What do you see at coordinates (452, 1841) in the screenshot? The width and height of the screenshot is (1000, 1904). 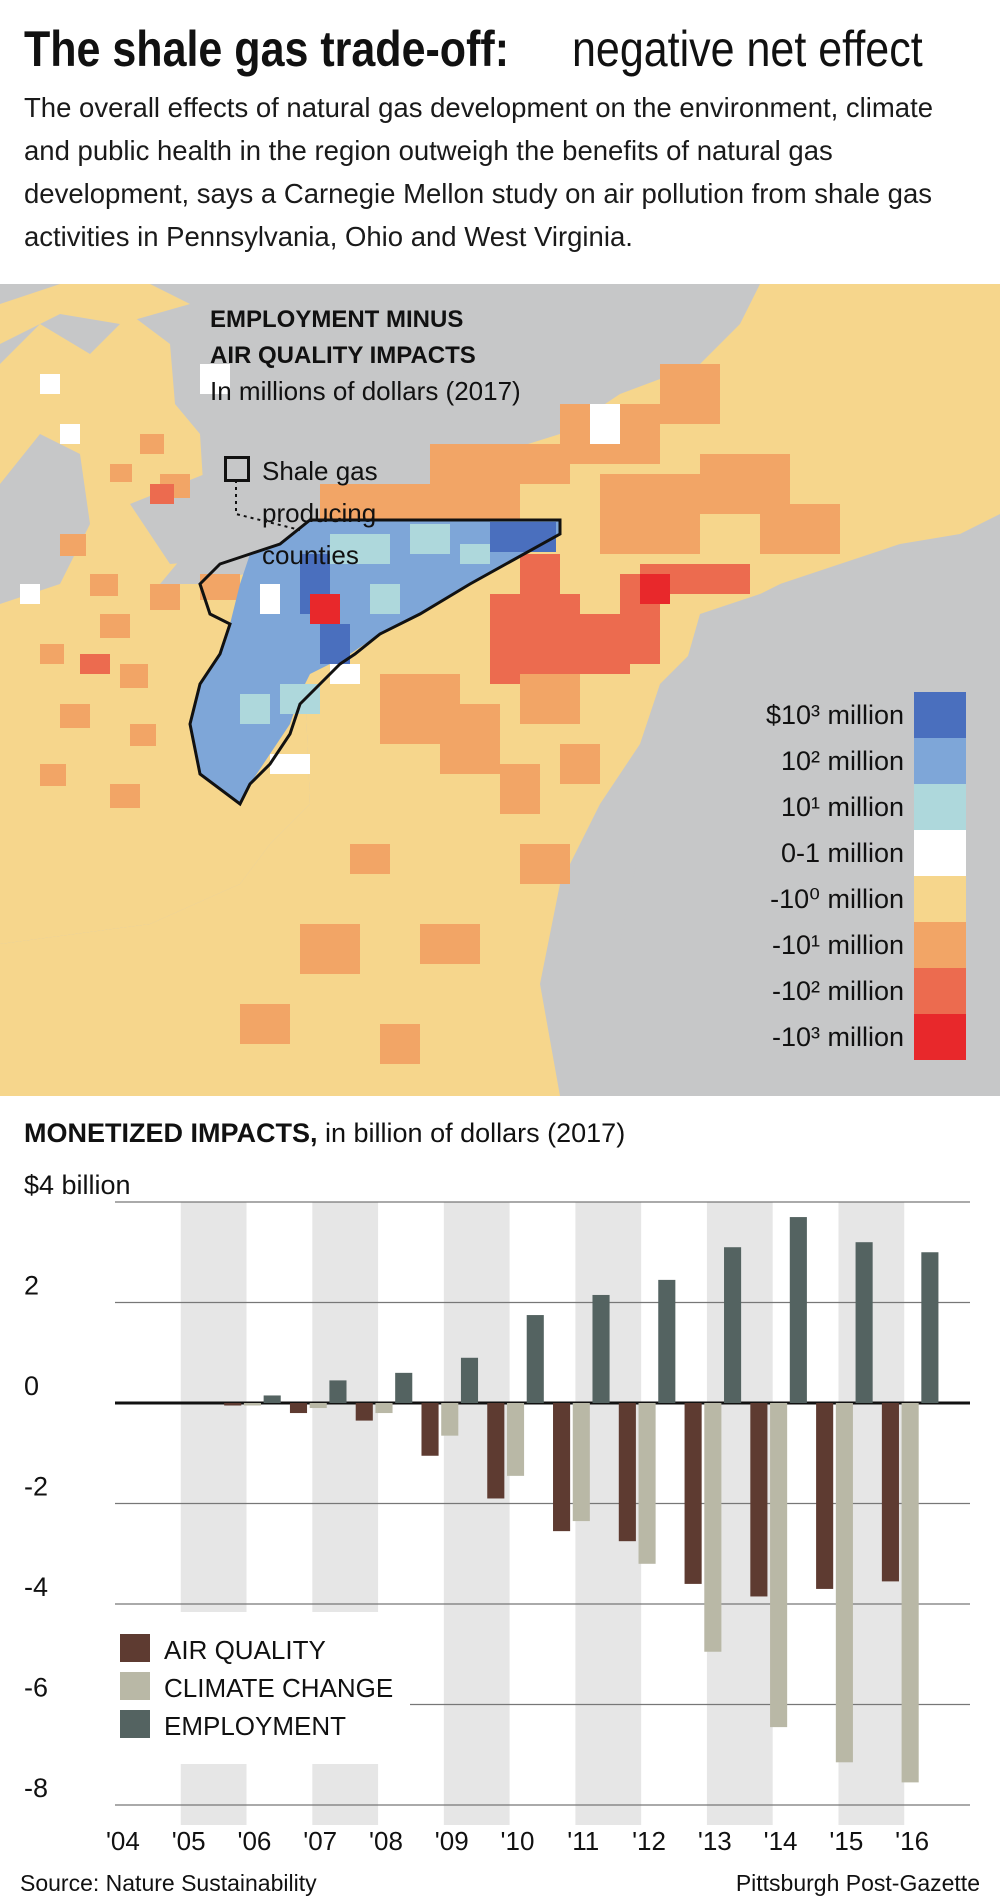 I see `x-tick-label: '09` at bounding box center [452, 1841].